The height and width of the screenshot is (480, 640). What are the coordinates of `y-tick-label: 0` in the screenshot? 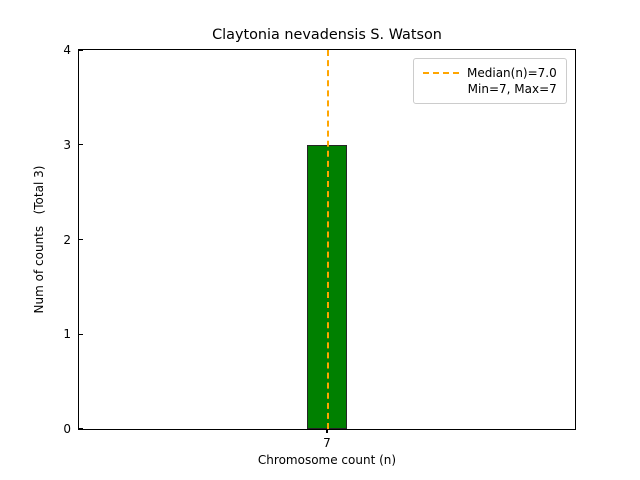 It's located at (67, 429).